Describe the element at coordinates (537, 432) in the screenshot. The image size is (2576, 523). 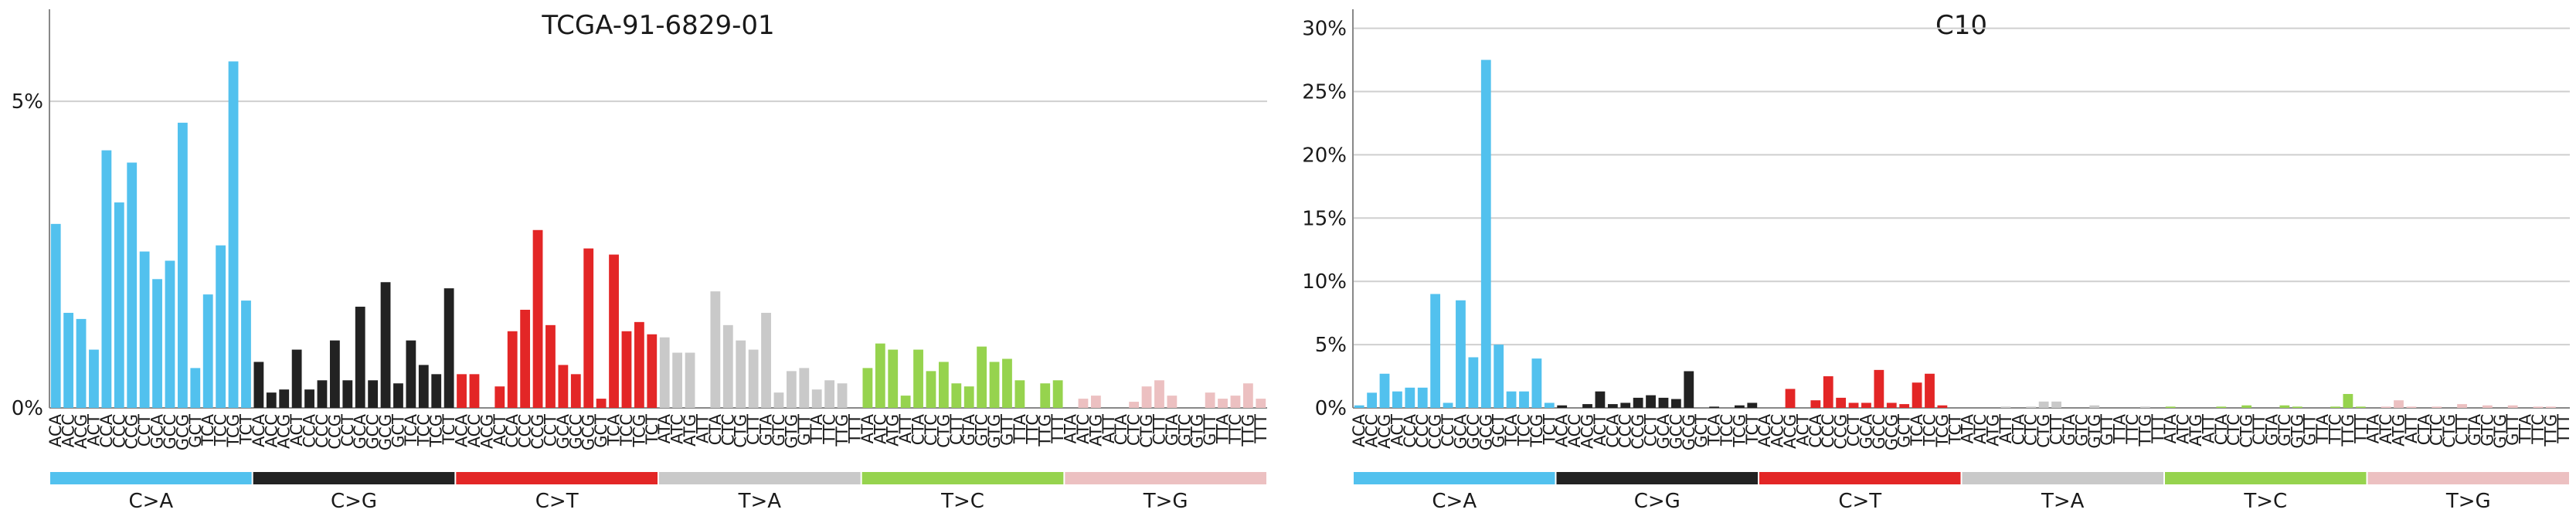
I see `x-tick-label: CCG` at that location.